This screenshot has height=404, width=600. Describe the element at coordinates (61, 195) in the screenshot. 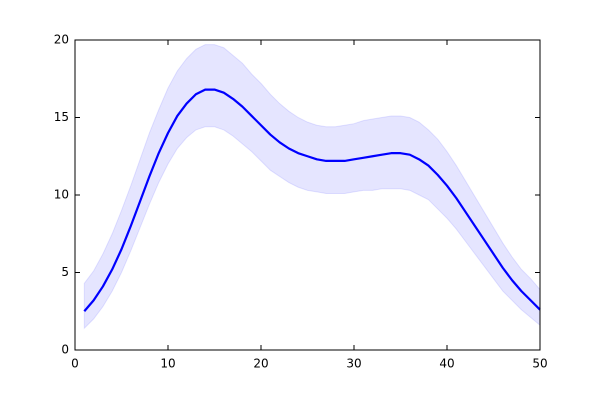

I see `y-tick-label: 10` at that location.